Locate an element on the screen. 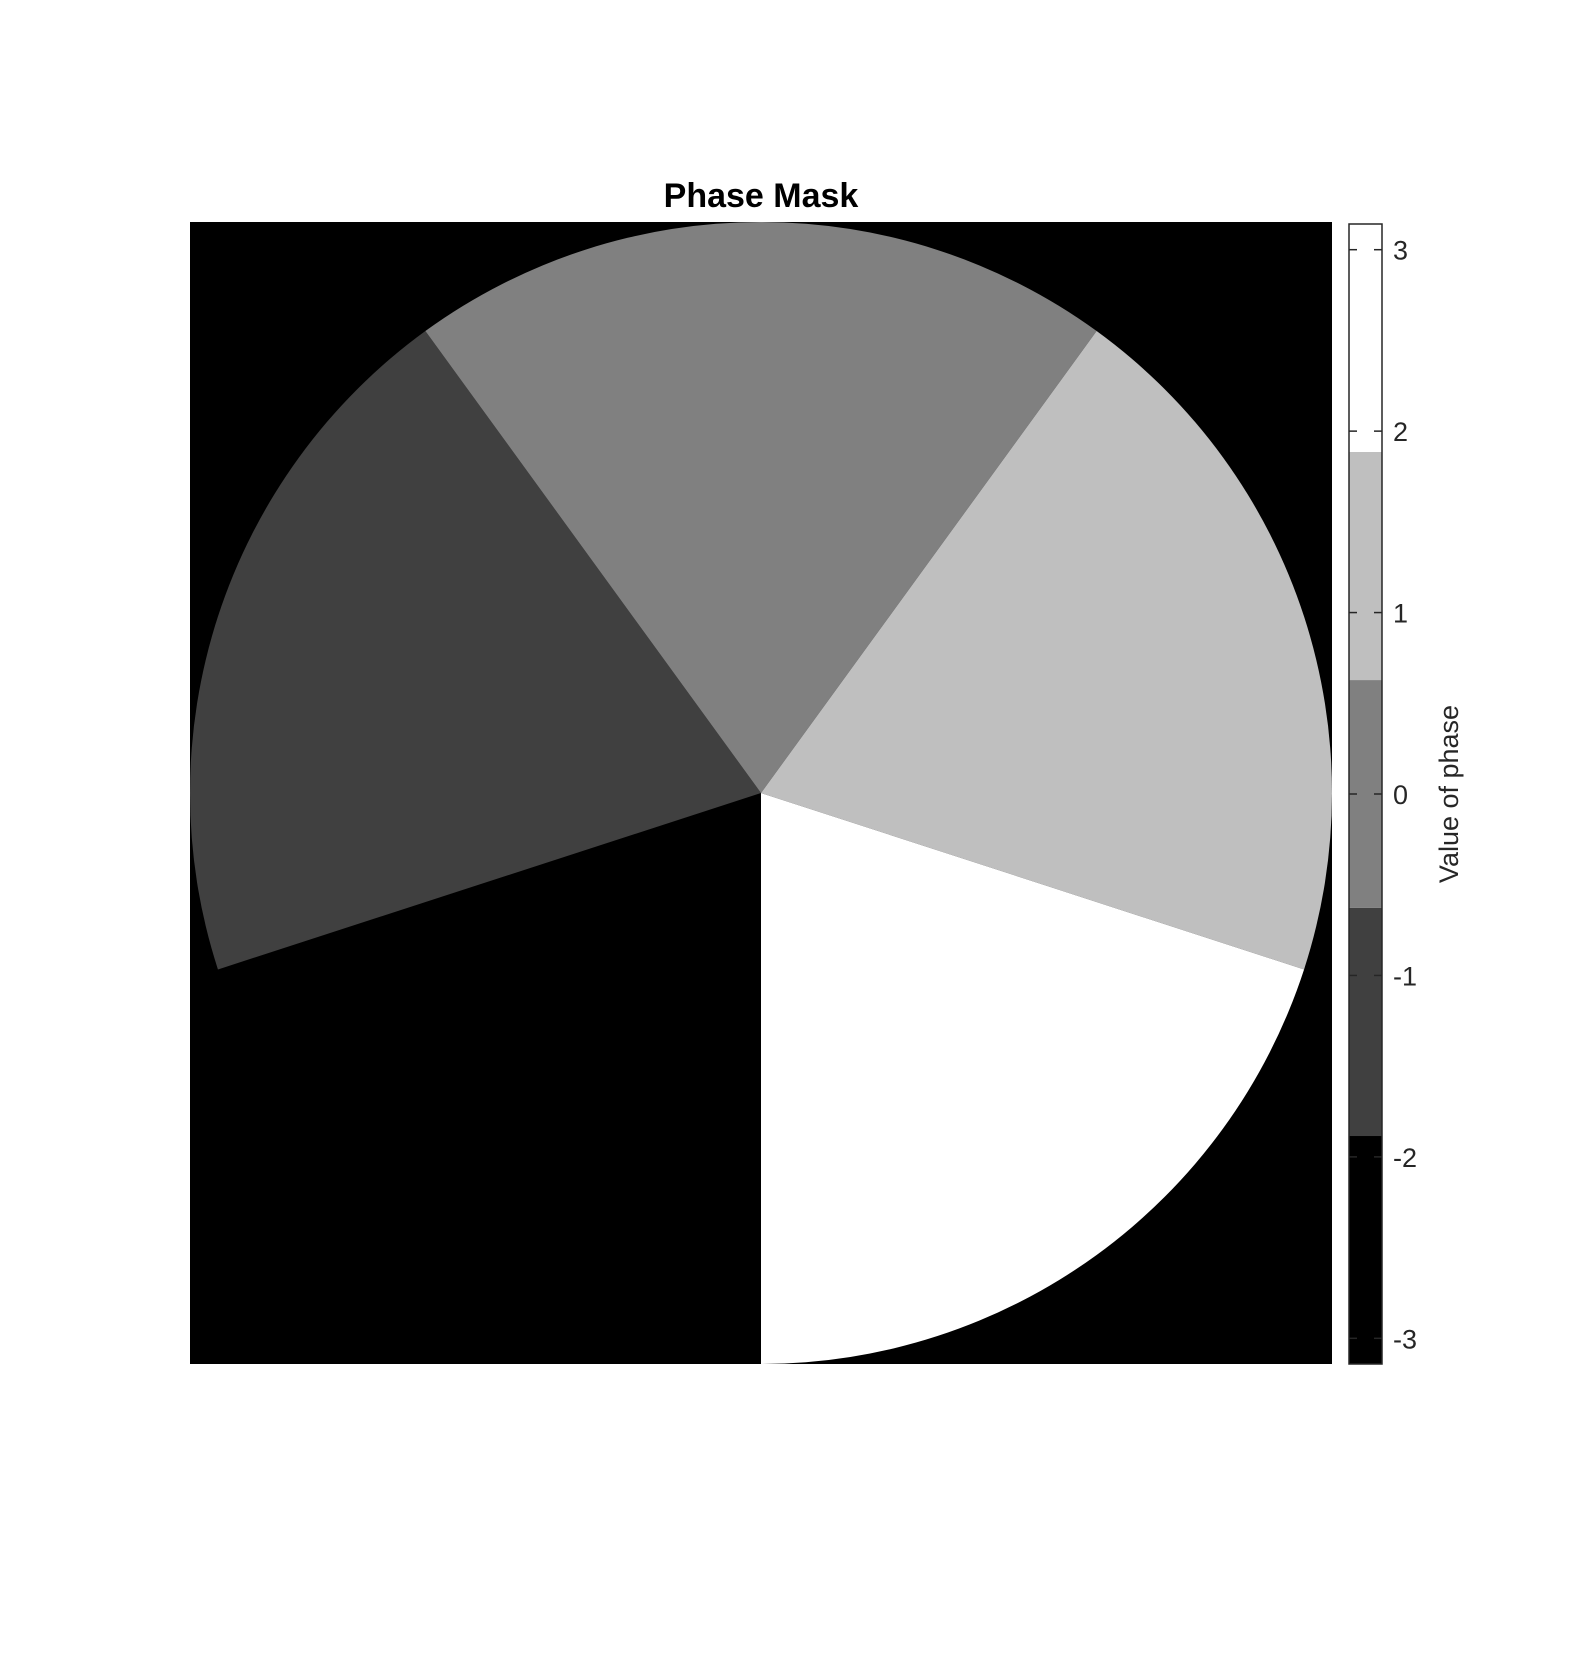  colorbar-tick-label-6: 3 is located at coordinates (1400, 251).